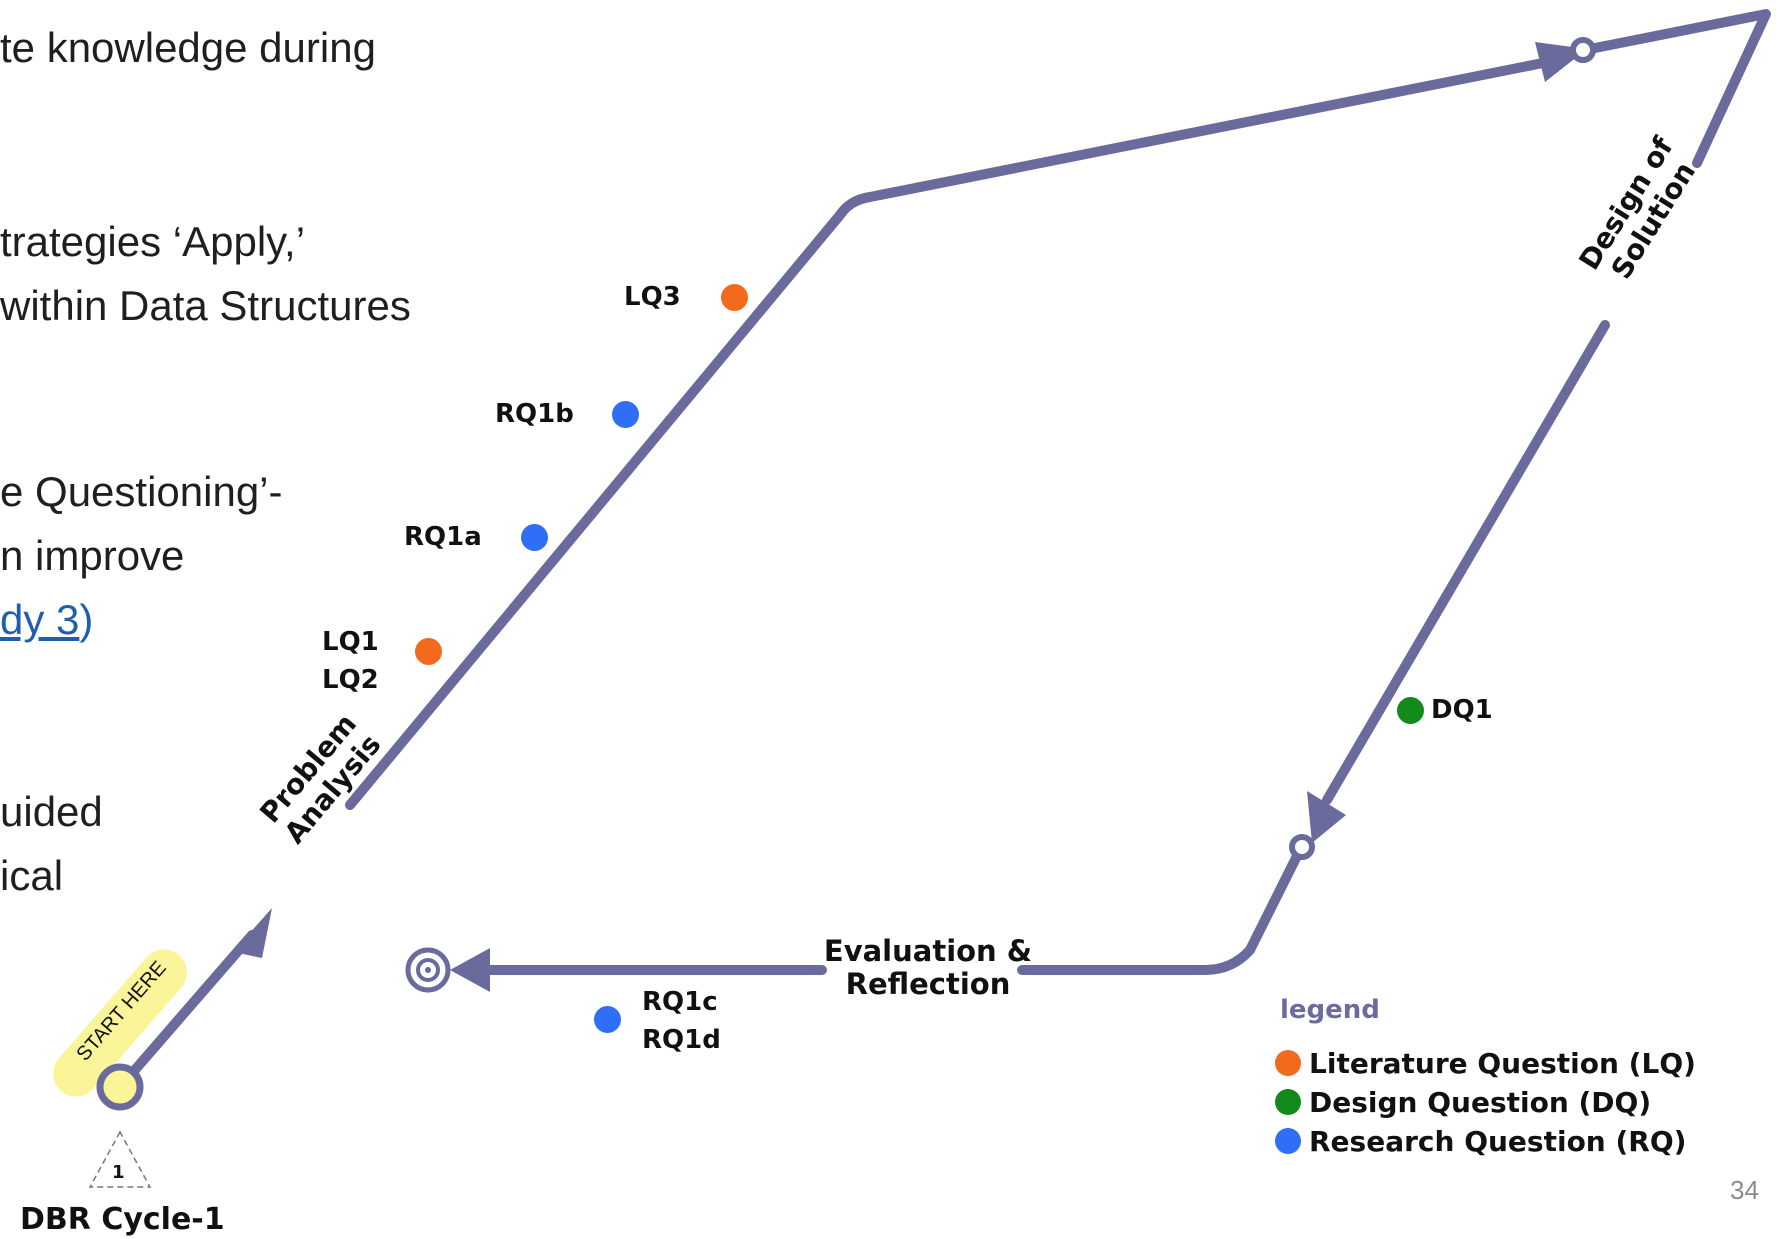 Image resolution: width=1782 pixels, height=1239 pixels. Describe the element at coordinates (1330, 1010) in the screenshot. I see `legend-title: legend` at that location.